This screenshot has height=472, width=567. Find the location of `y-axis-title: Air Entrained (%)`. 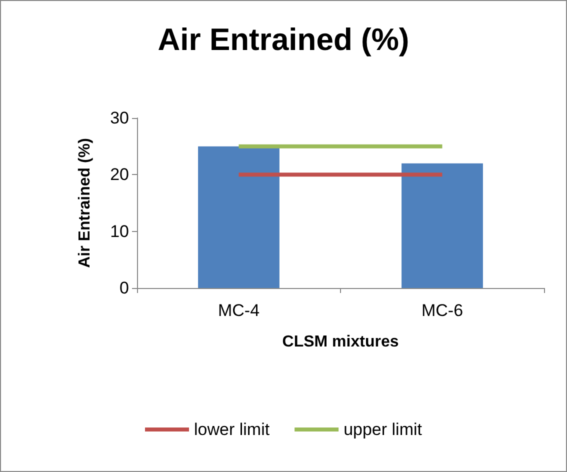

y-axis-title: Air Entrained (%) is located at coordinates (85, 203).